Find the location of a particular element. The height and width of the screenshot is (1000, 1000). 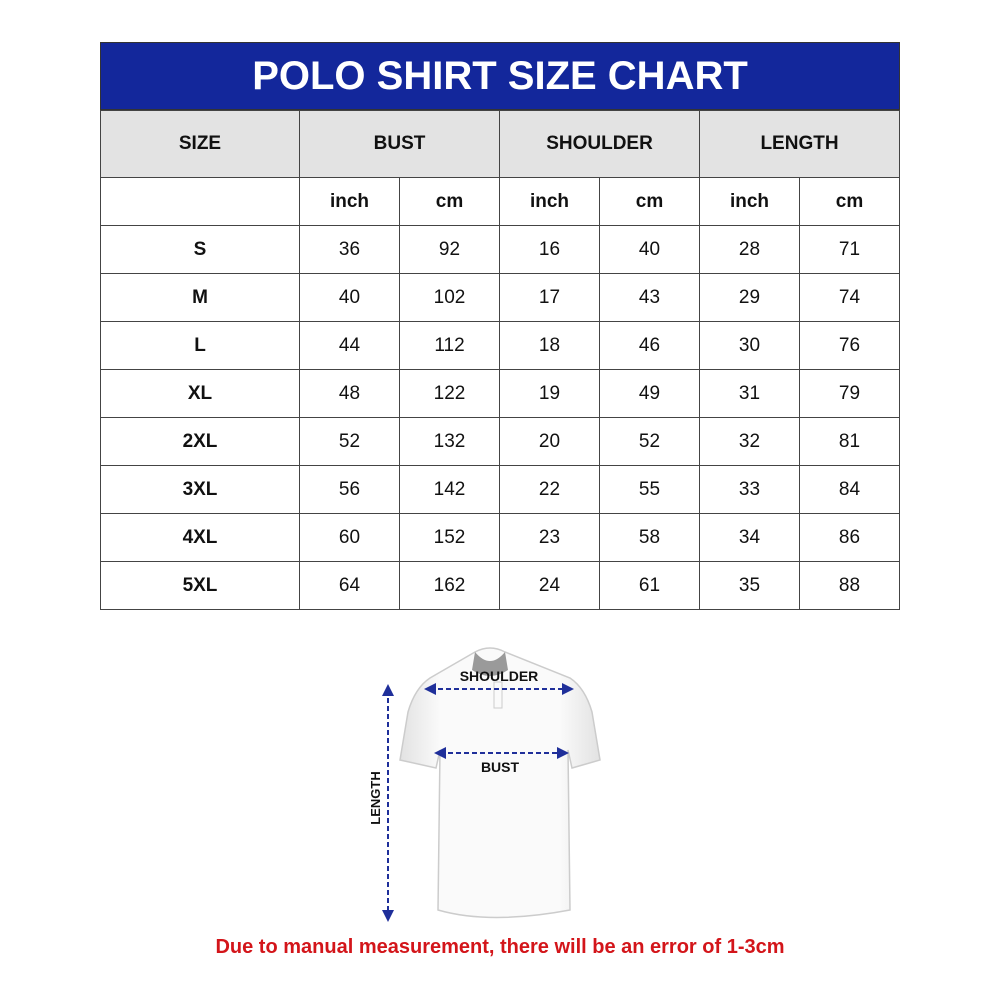

value-cell: 43 is located at coordinates (649, 297).